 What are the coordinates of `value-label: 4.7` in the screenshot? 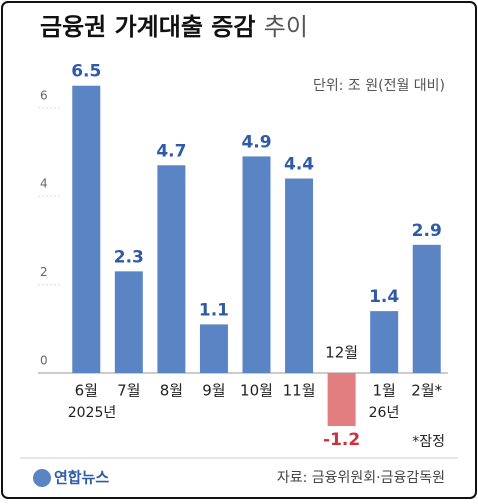 It's located at (171, 151).